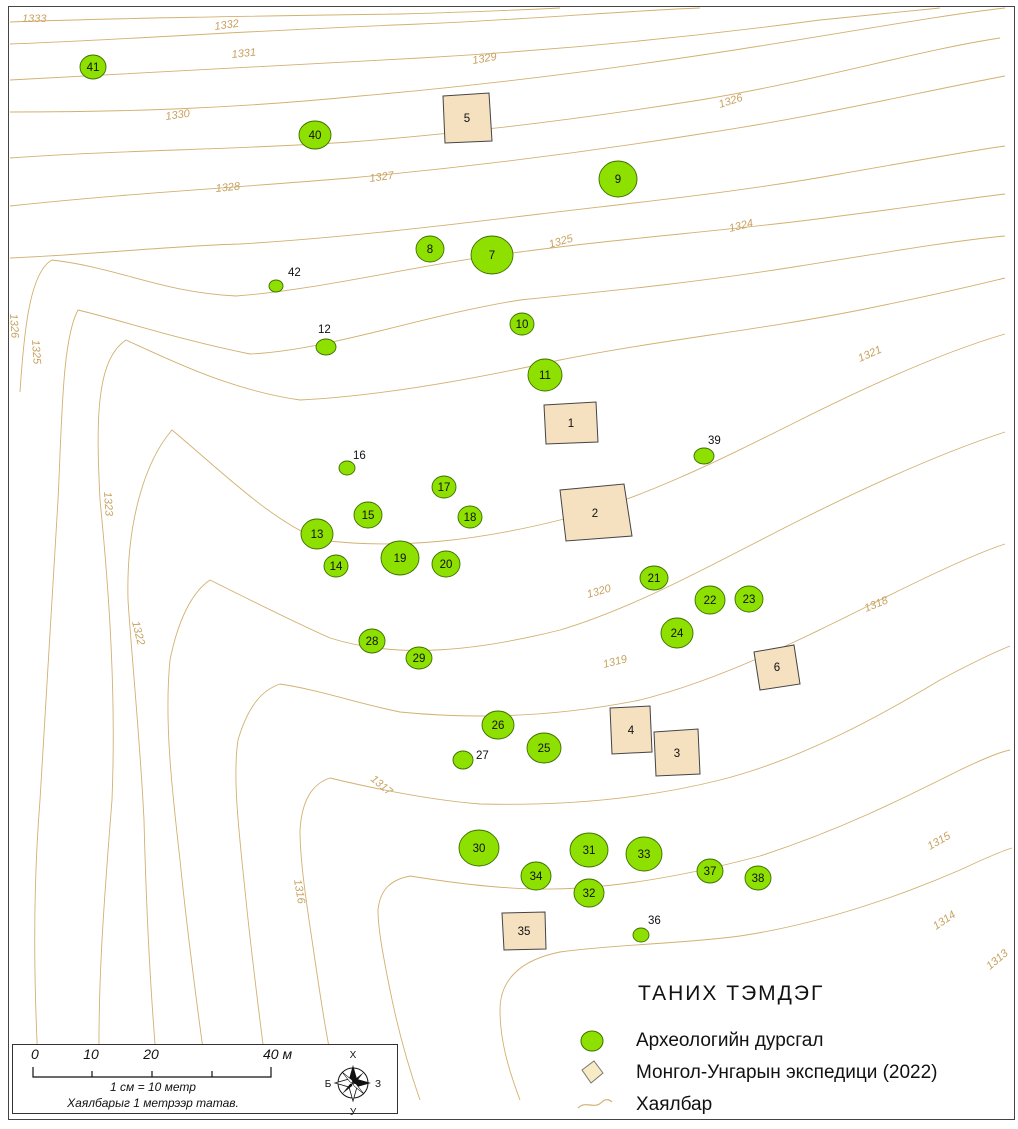  I want to click on monument-site: 37, so click(710, 871).